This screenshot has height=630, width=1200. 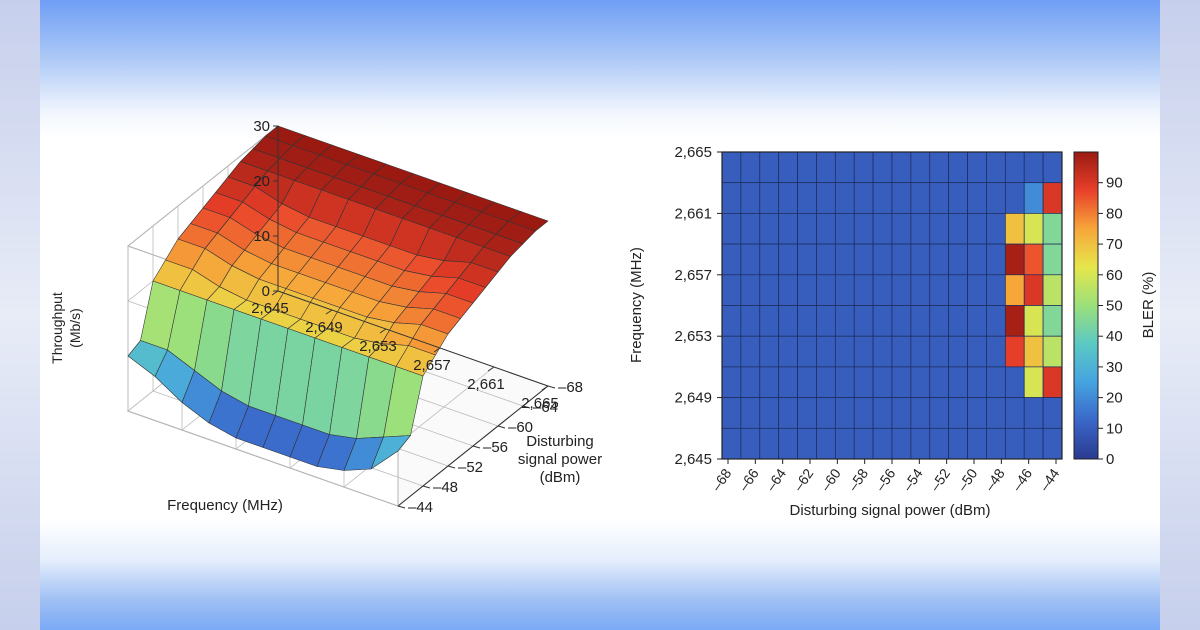 I want to click on colorbar-tick-label: 80, so click(x=1114, y=213).